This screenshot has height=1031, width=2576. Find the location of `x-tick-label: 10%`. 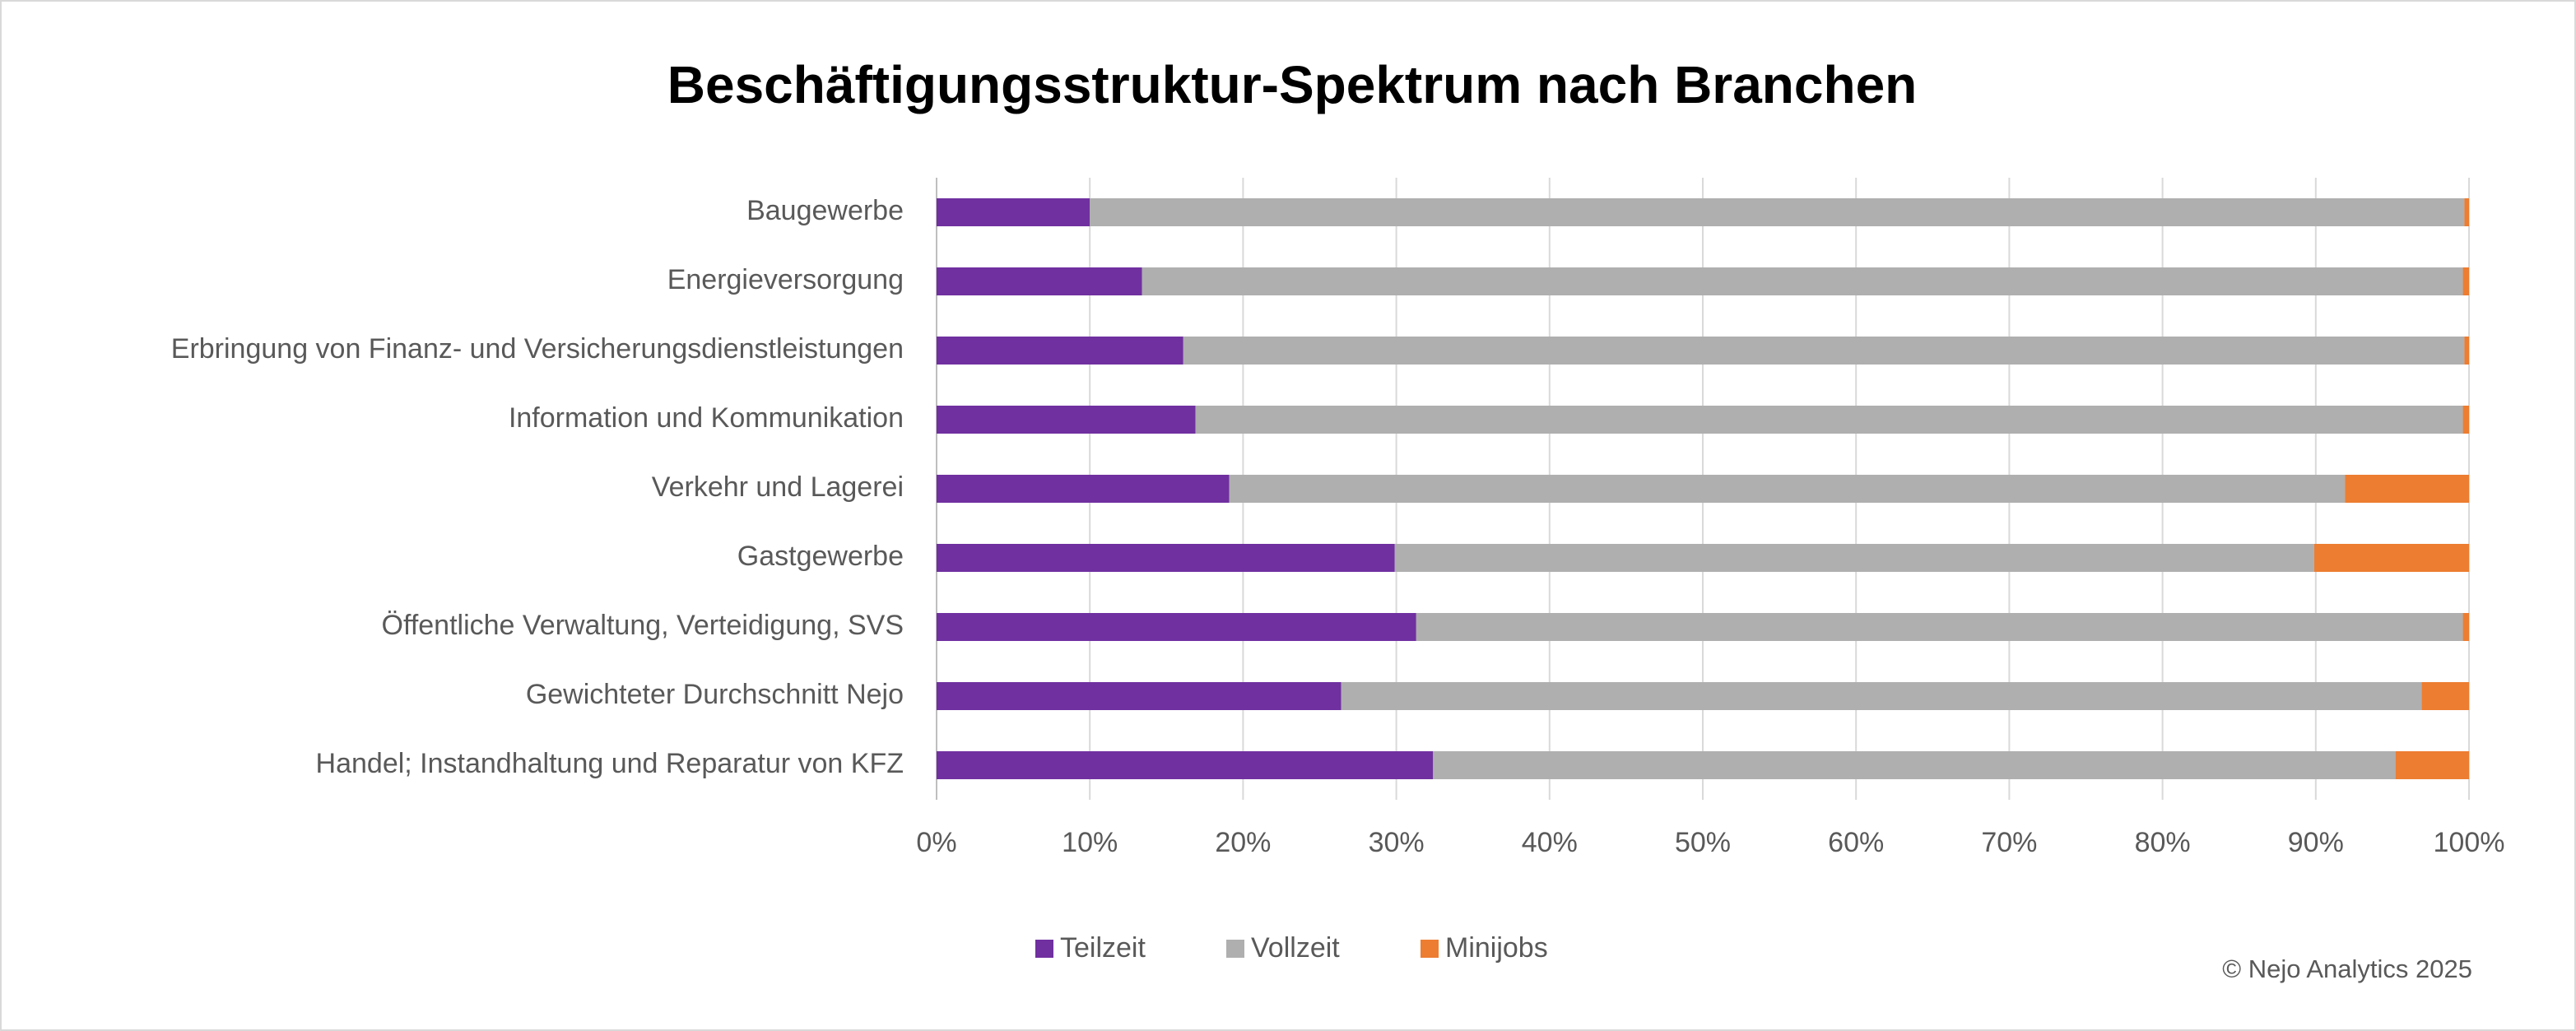

x-tick-label: 10% is located at coordinates (1090, 842).